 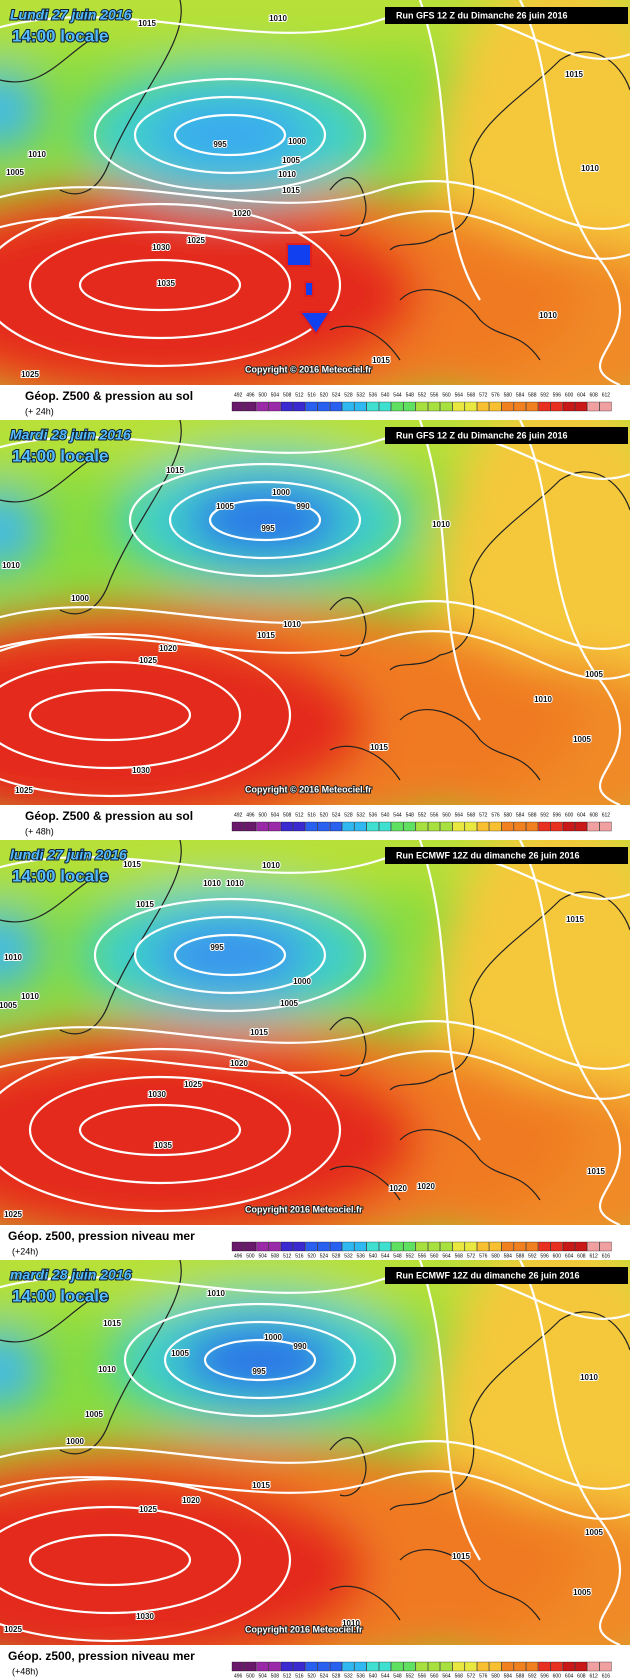 I want to click on marker, so click(x=315, y=323).